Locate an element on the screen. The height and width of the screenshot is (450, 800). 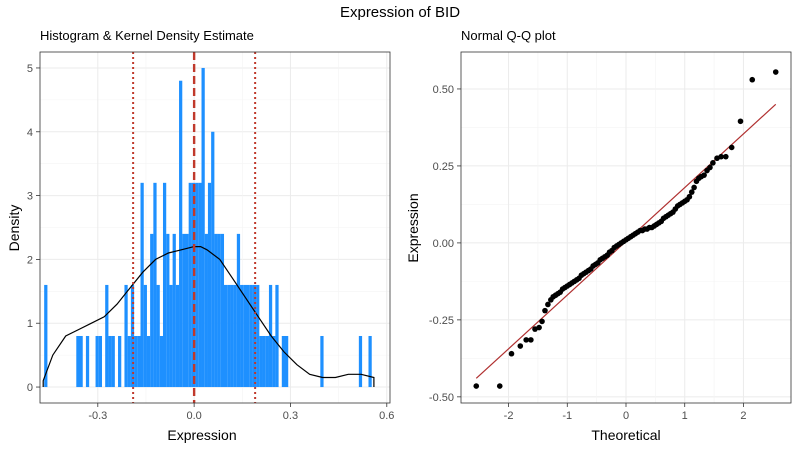
histogram-x-ticks: -0.3 0.0 0.3 0.6 is located at coordinates (241, 412).